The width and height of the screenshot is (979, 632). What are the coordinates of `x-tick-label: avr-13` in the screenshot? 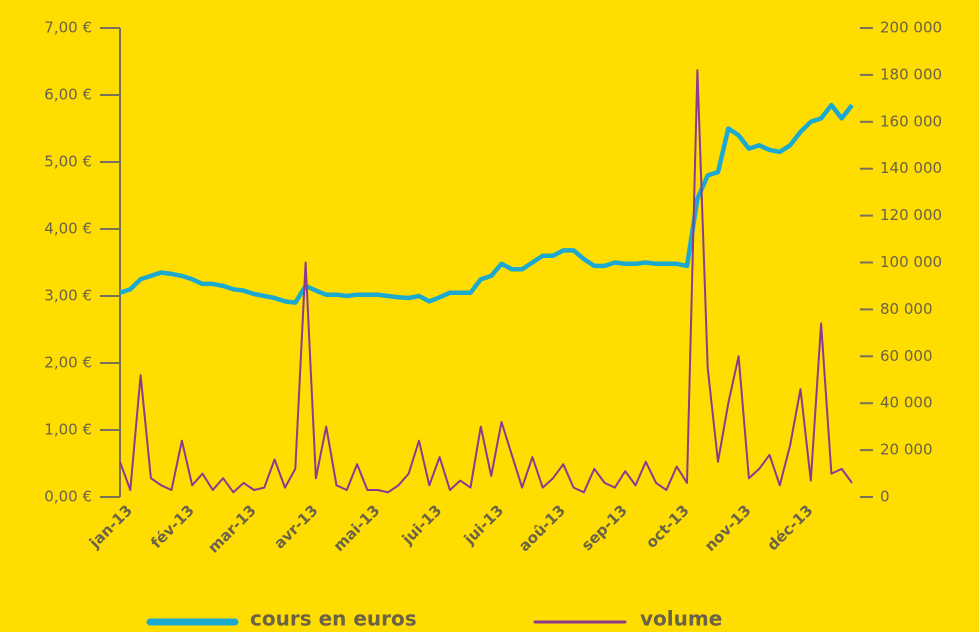 It's located at (295, 526).